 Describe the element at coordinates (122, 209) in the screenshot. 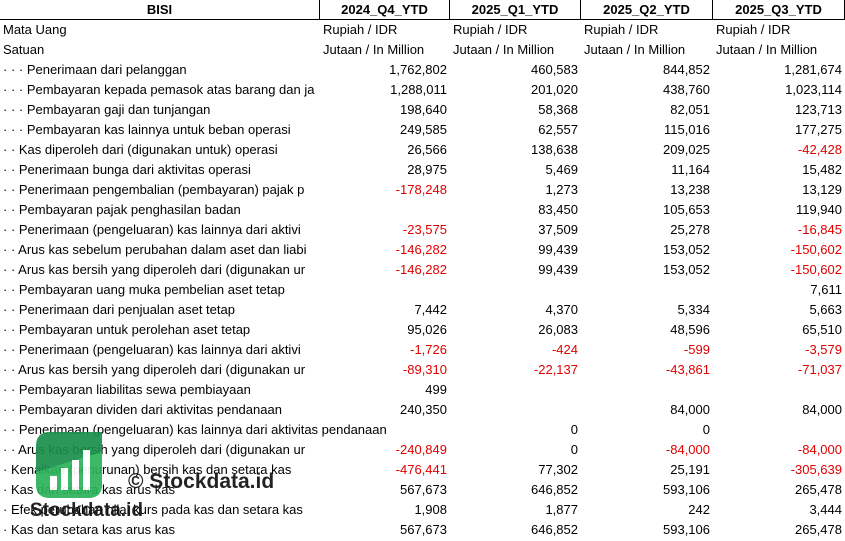

I see `row-label: · · Pembayaran pajak penghasilan badan` at that location.